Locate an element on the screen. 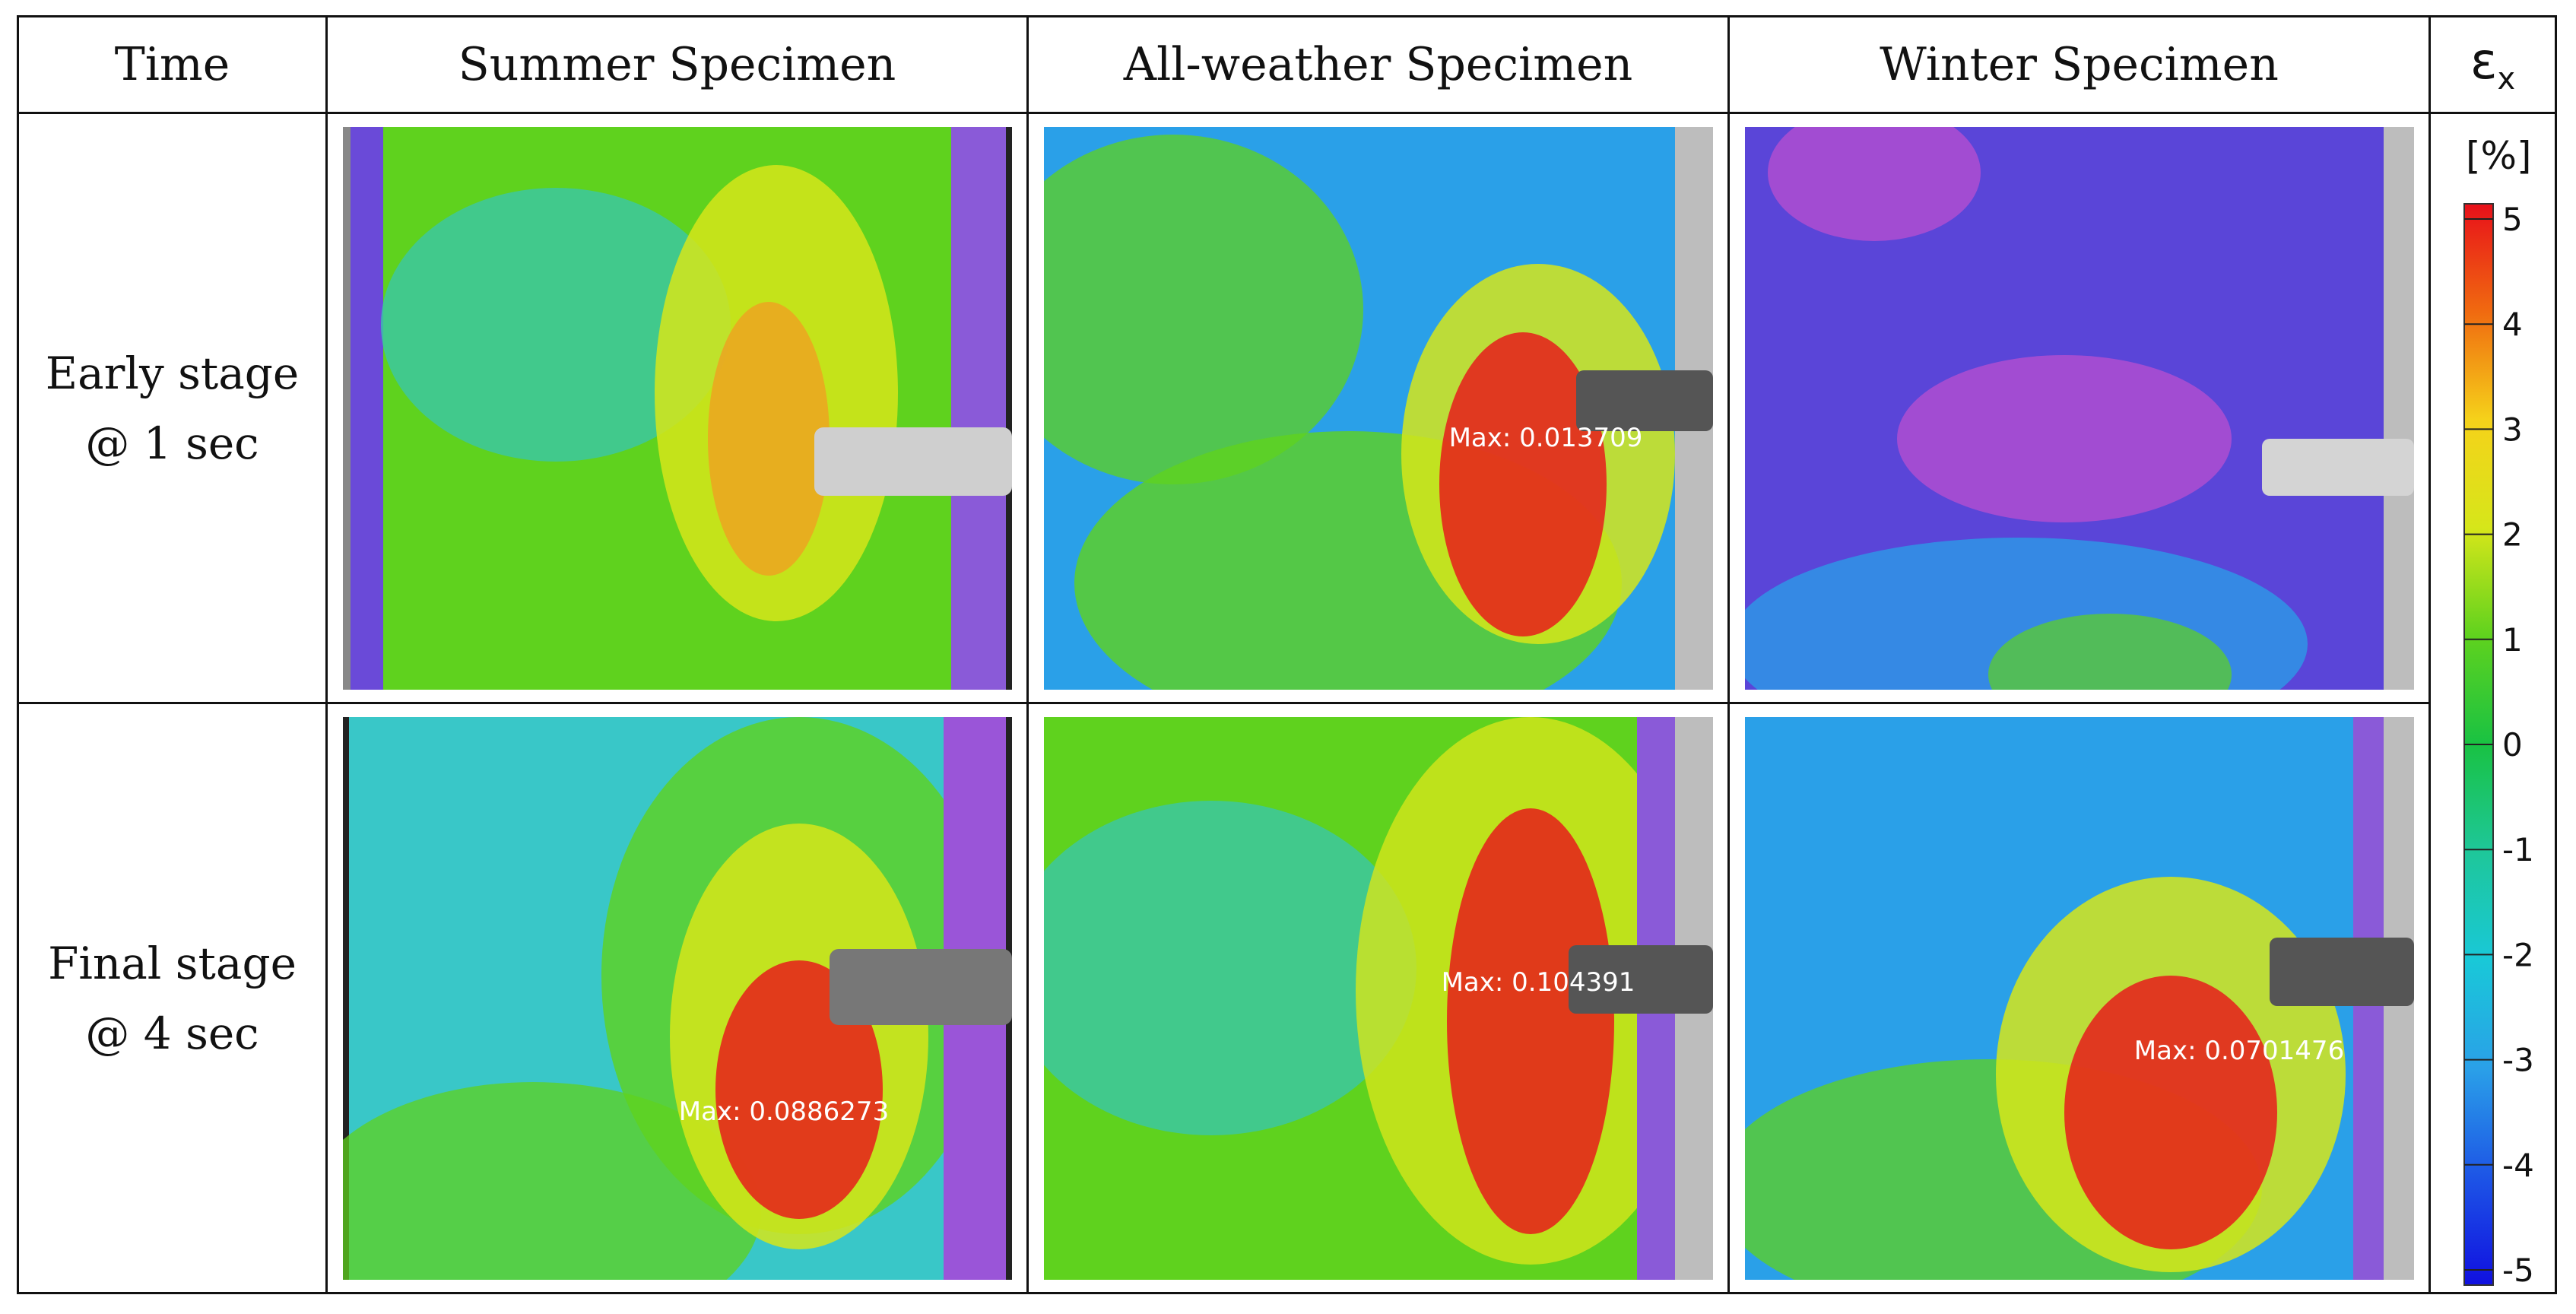 This screenshot has width=2576, height=1314. panel-early-winter is located at coordinates (2079, 408).